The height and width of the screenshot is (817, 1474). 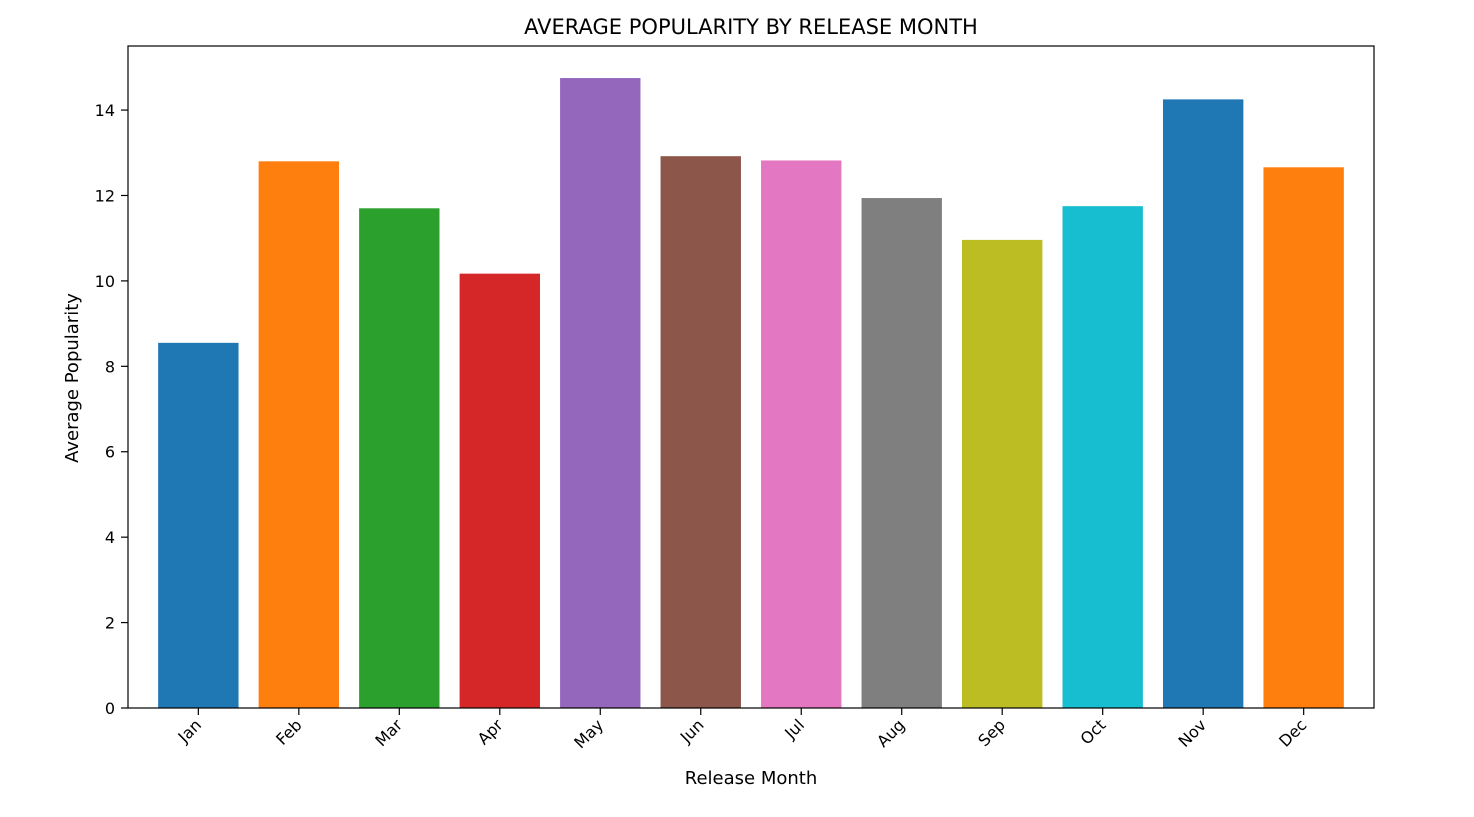 What do you see at coordinates (801, 434) in the screenshot?
I see `bar-jul` at bounding box center [801, 434].